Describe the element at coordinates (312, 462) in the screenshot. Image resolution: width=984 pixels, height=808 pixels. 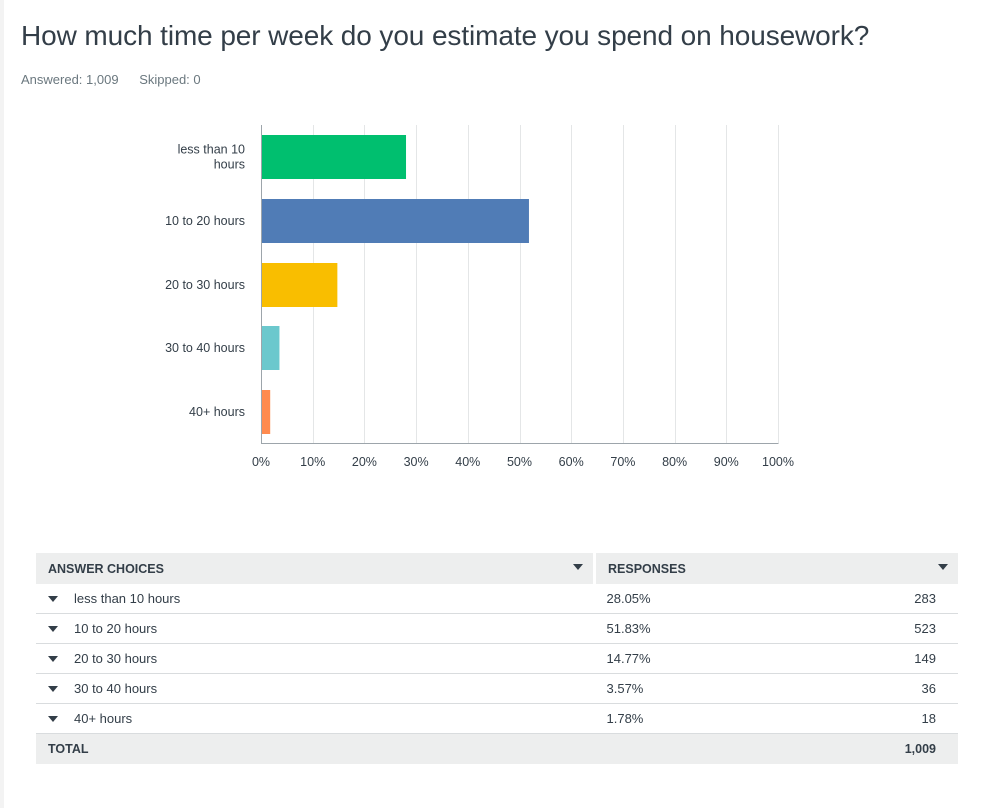
I see `tick-label: 10%` at that location.